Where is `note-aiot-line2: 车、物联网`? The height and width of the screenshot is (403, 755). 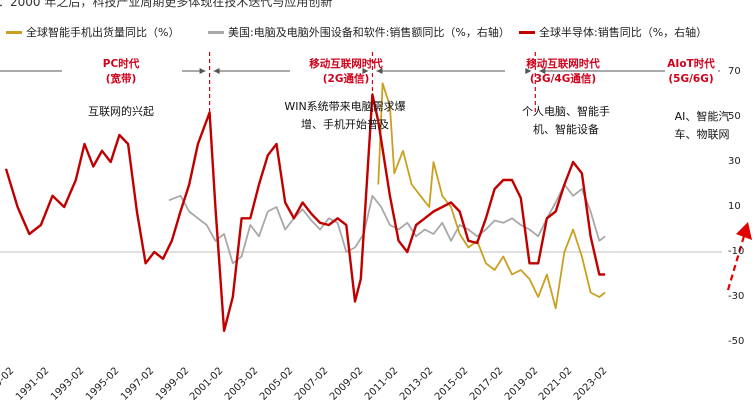
note-aiot-line2: 车、物联网 is located at coordinates (702, 134).